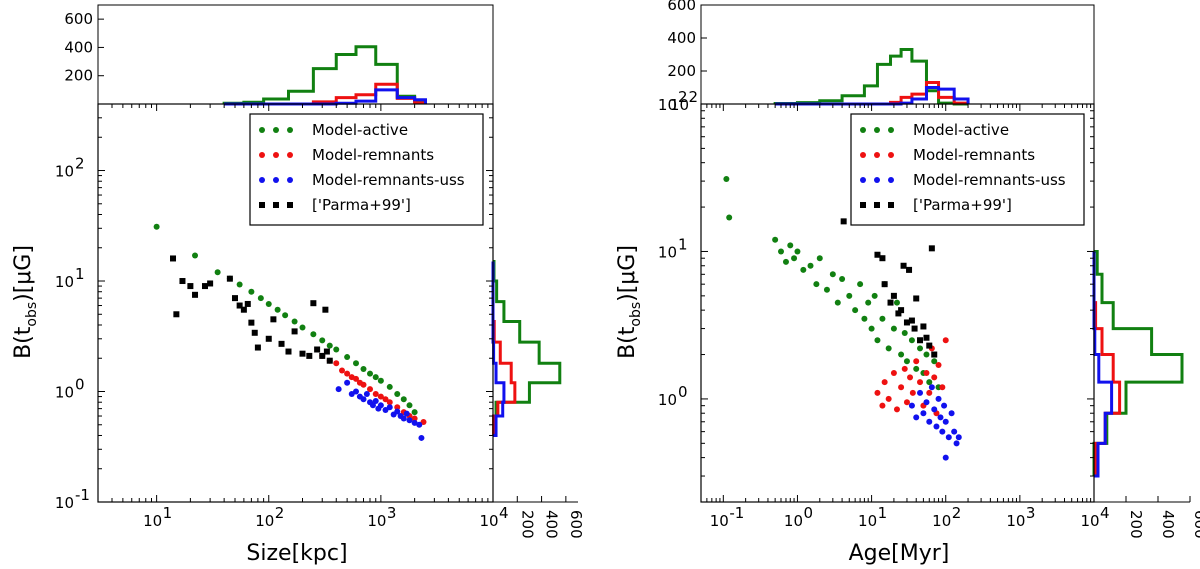  I want to click on left-legend-label: Model-remnants, so click(373, 155).